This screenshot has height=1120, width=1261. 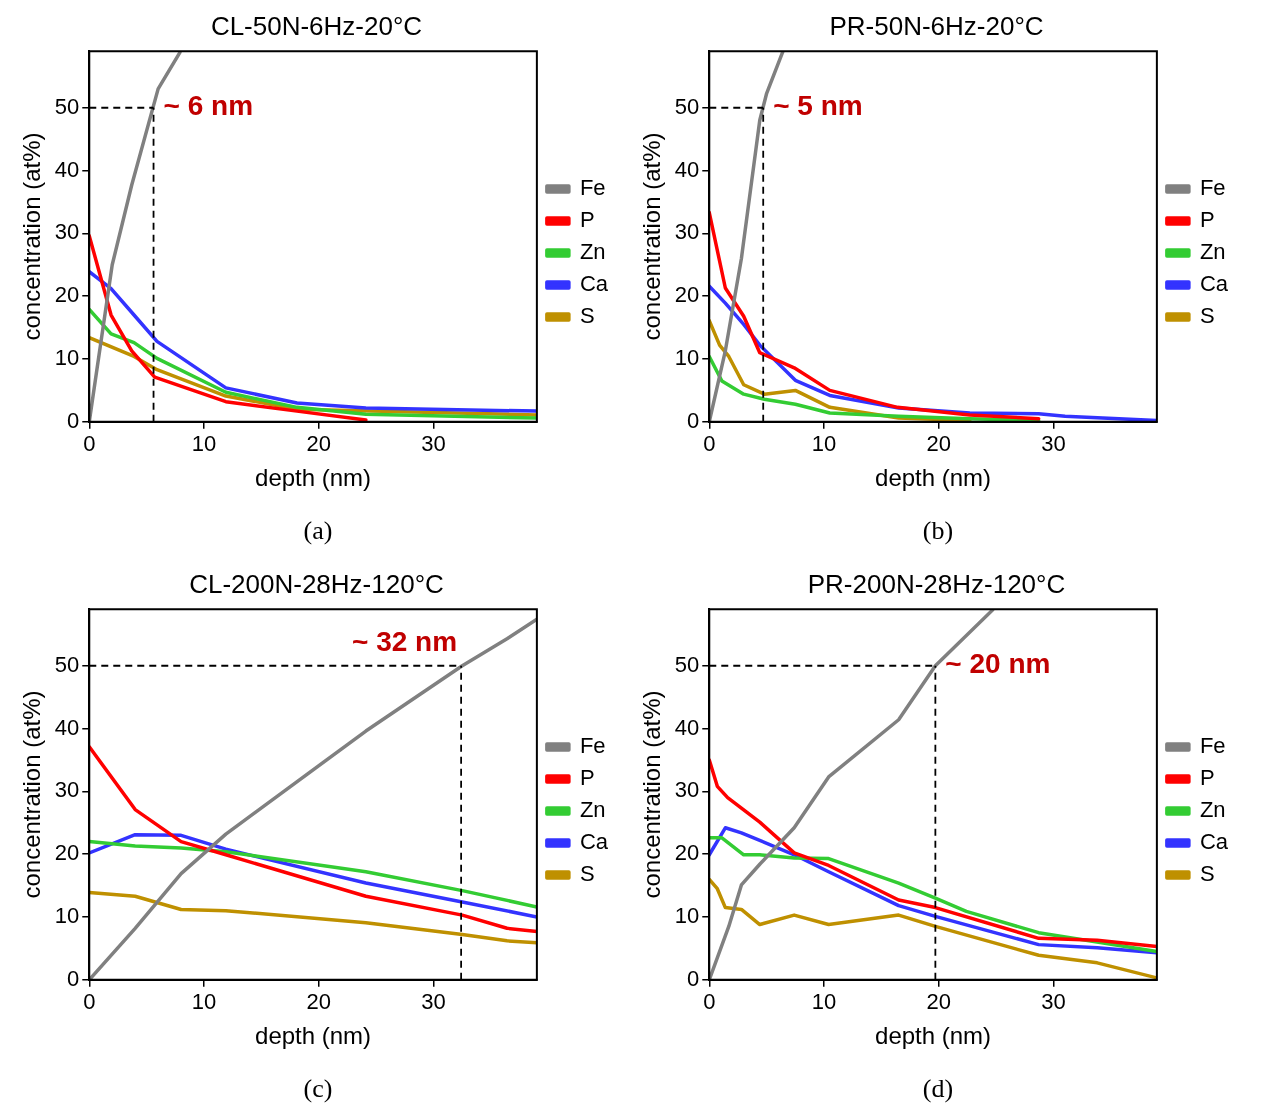 What do you see at coordinates (938, 531) in the screenshot?
I see `text: (b)` at bounding box center [938, 531].